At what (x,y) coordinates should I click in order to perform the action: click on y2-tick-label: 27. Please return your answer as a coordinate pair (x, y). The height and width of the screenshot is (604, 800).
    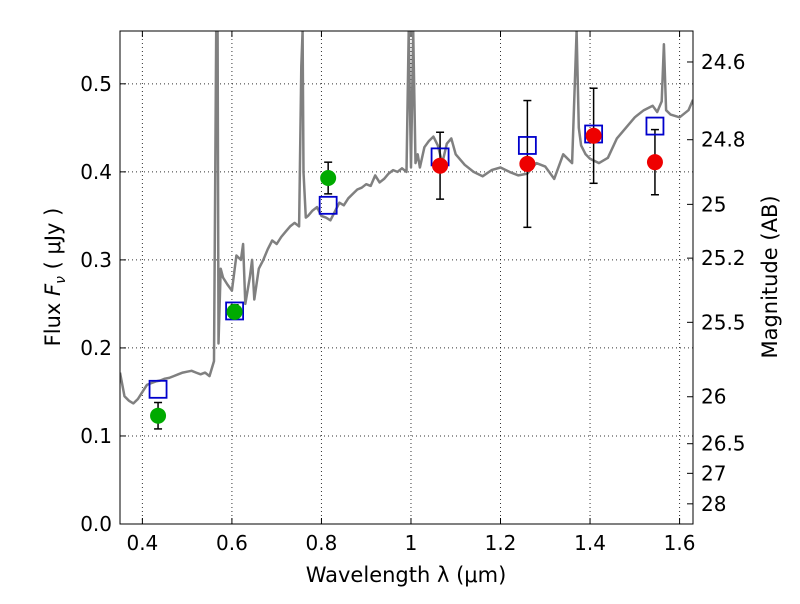
    Looking at the image, I should click on (713, 473).